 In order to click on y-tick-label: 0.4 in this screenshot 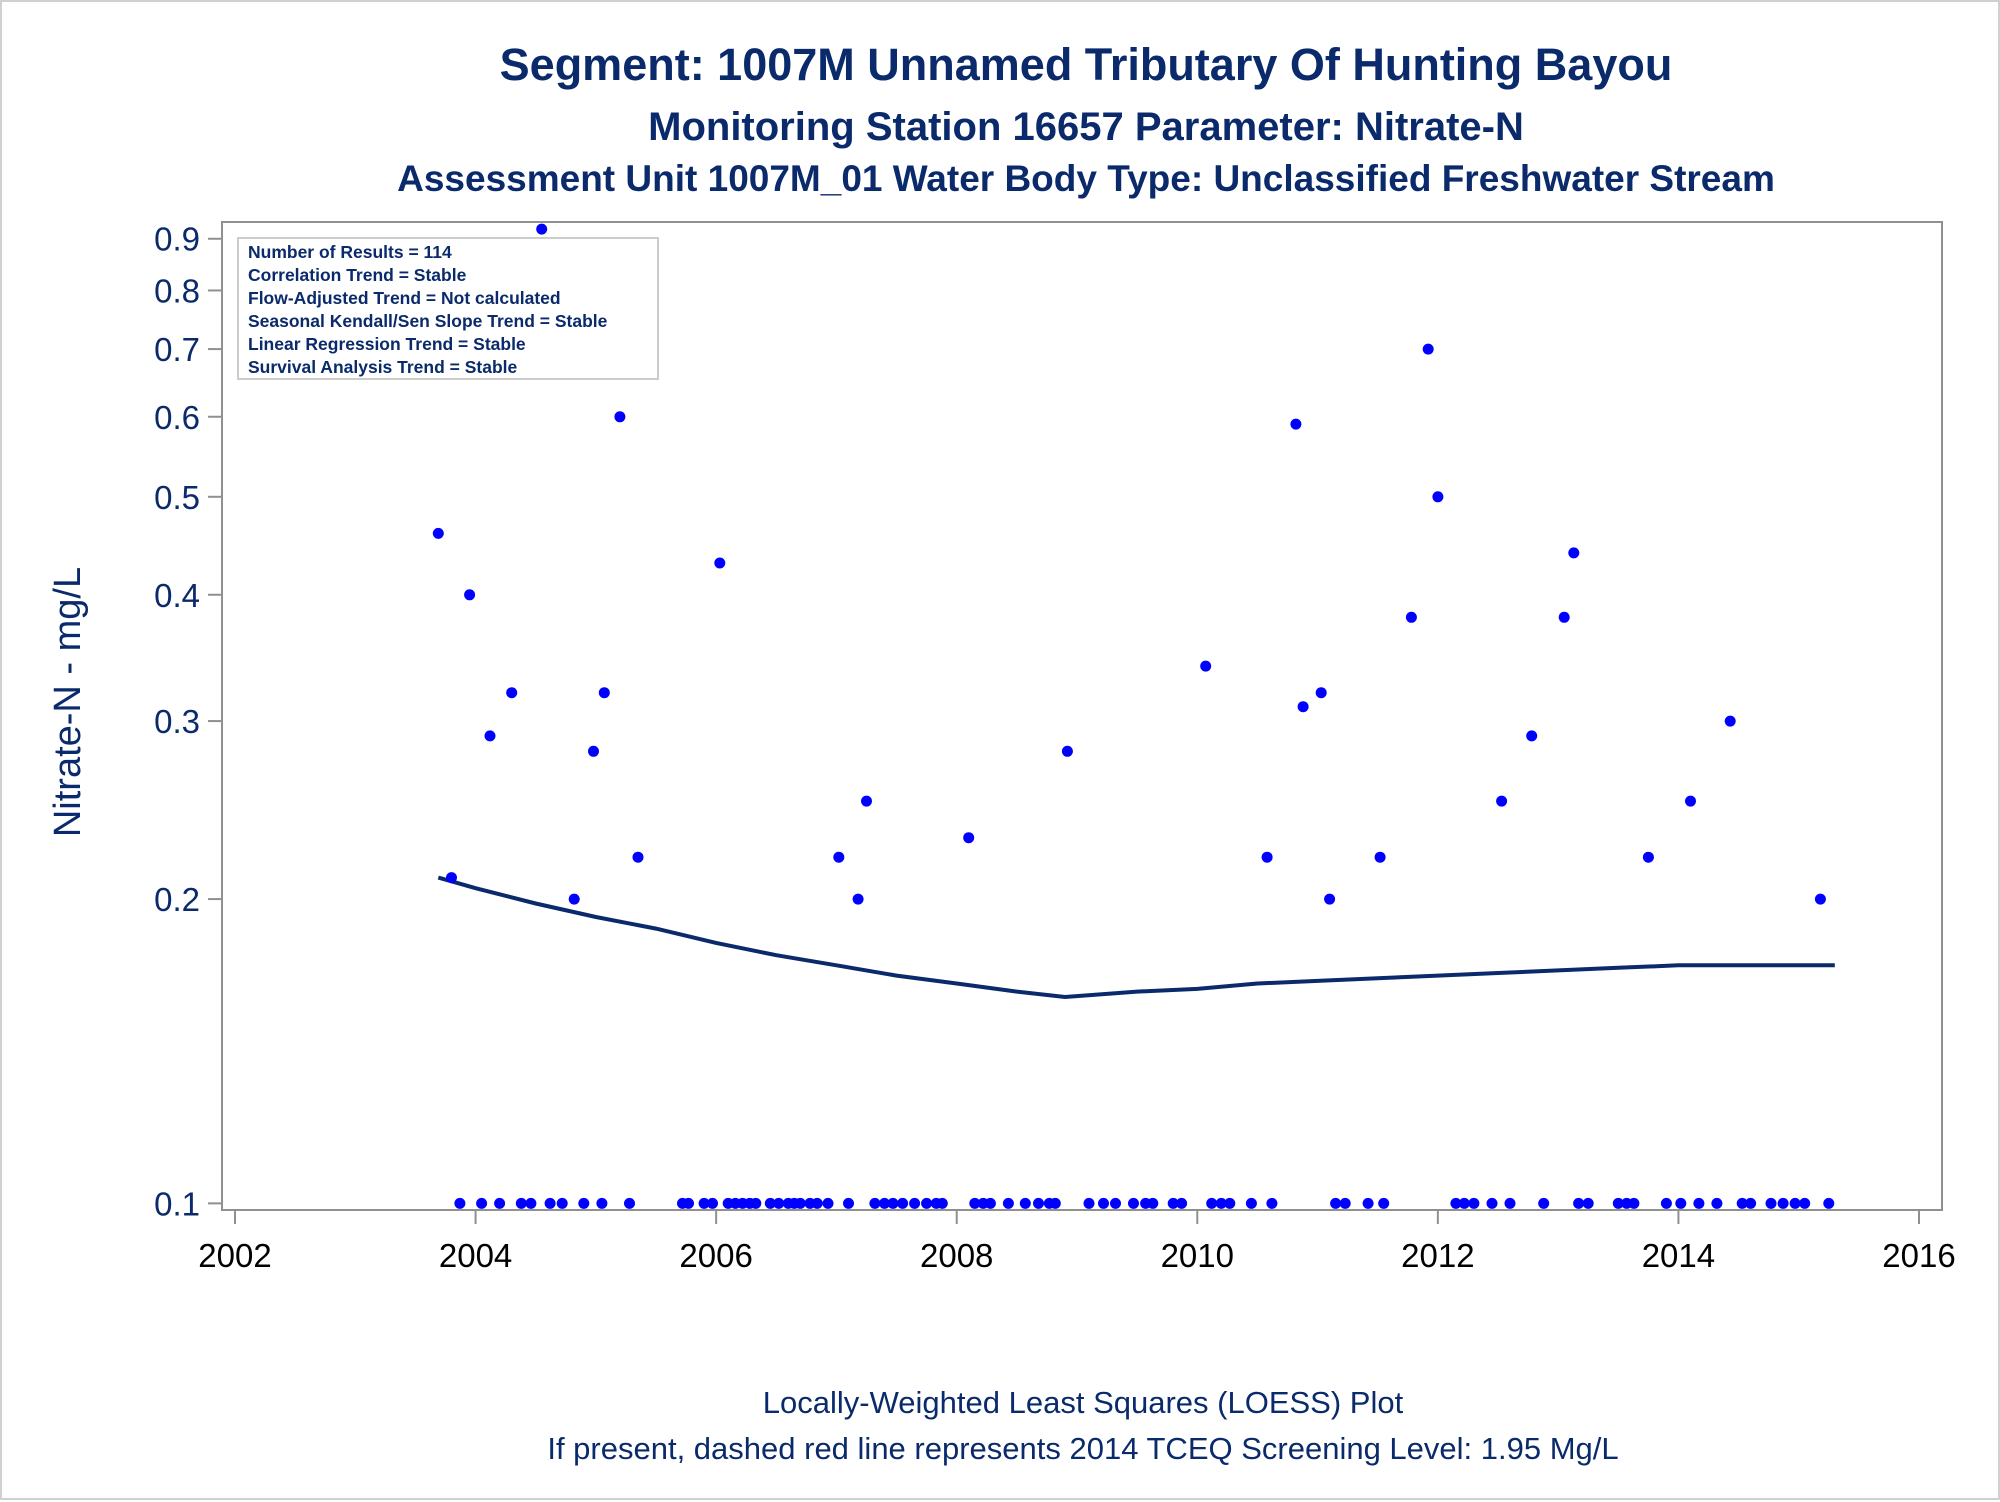, I will do `click(177, 595)`.